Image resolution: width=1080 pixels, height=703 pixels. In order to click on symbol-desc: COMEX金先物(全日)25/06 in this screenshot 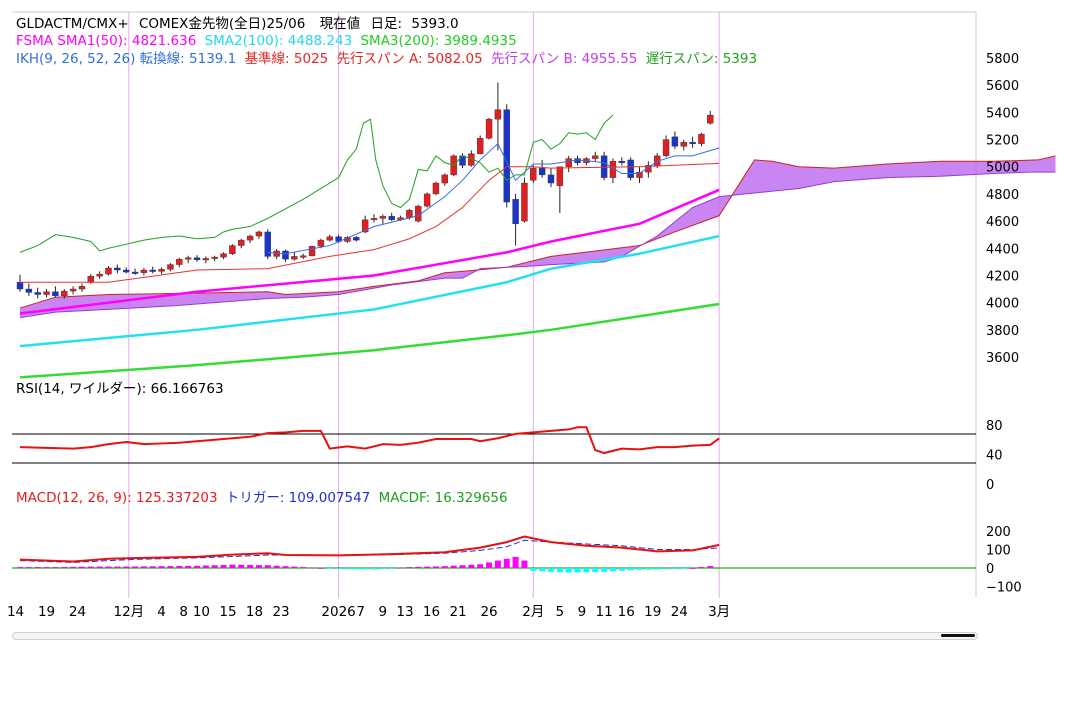, I will do `click(222, 23)`.